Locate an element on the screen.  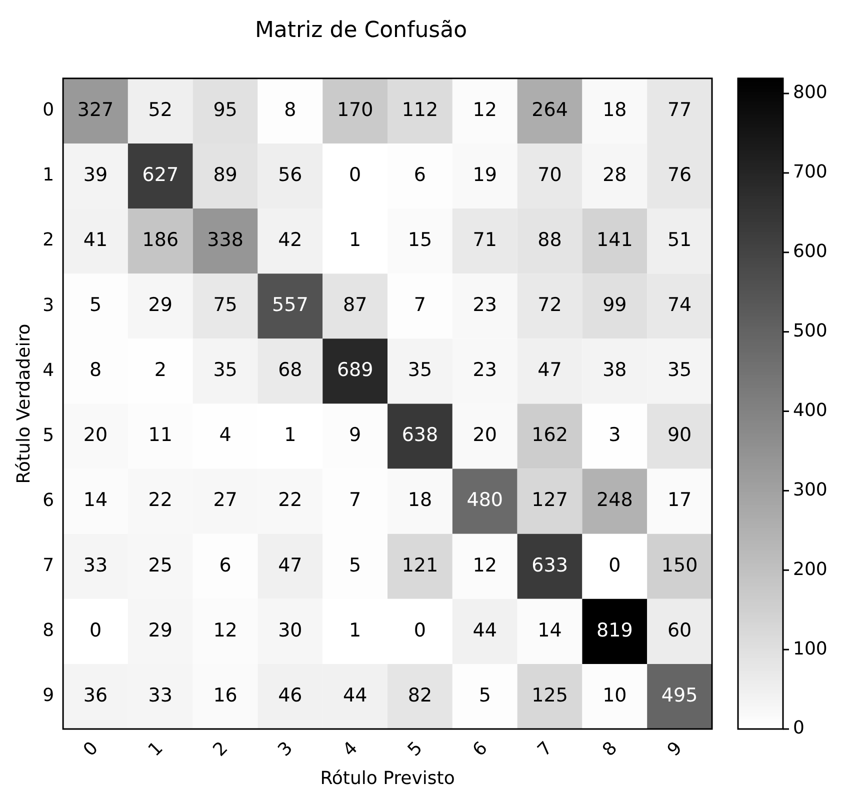
x-tick-label: 5 is located at coordinates (415, 749).